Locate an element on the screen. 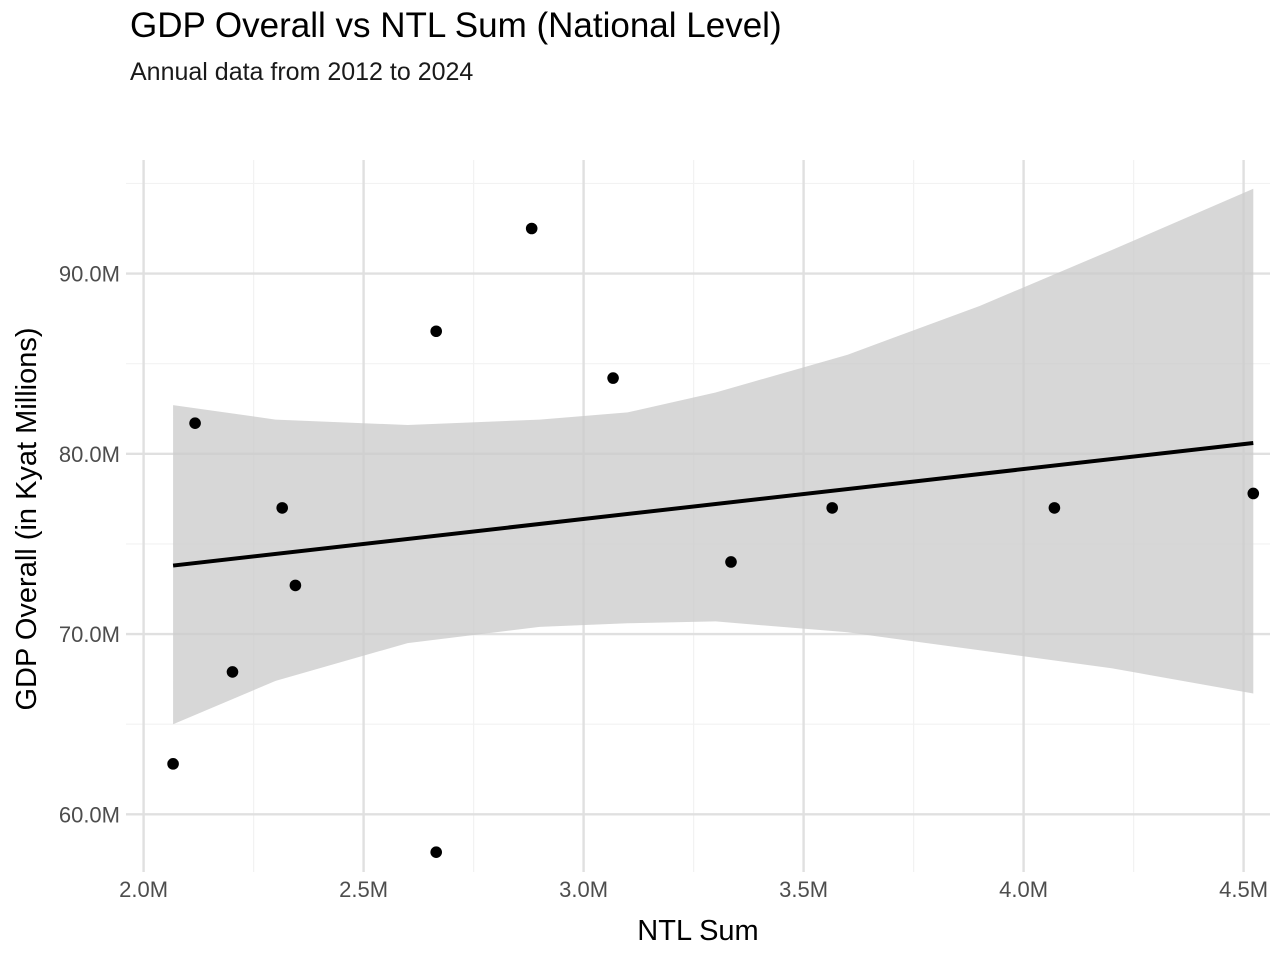 The width and height of the screenshot is (1280, 960). chart-subtitle: Annual data from 2012 to 2024 is located at coordinates (302, 72).